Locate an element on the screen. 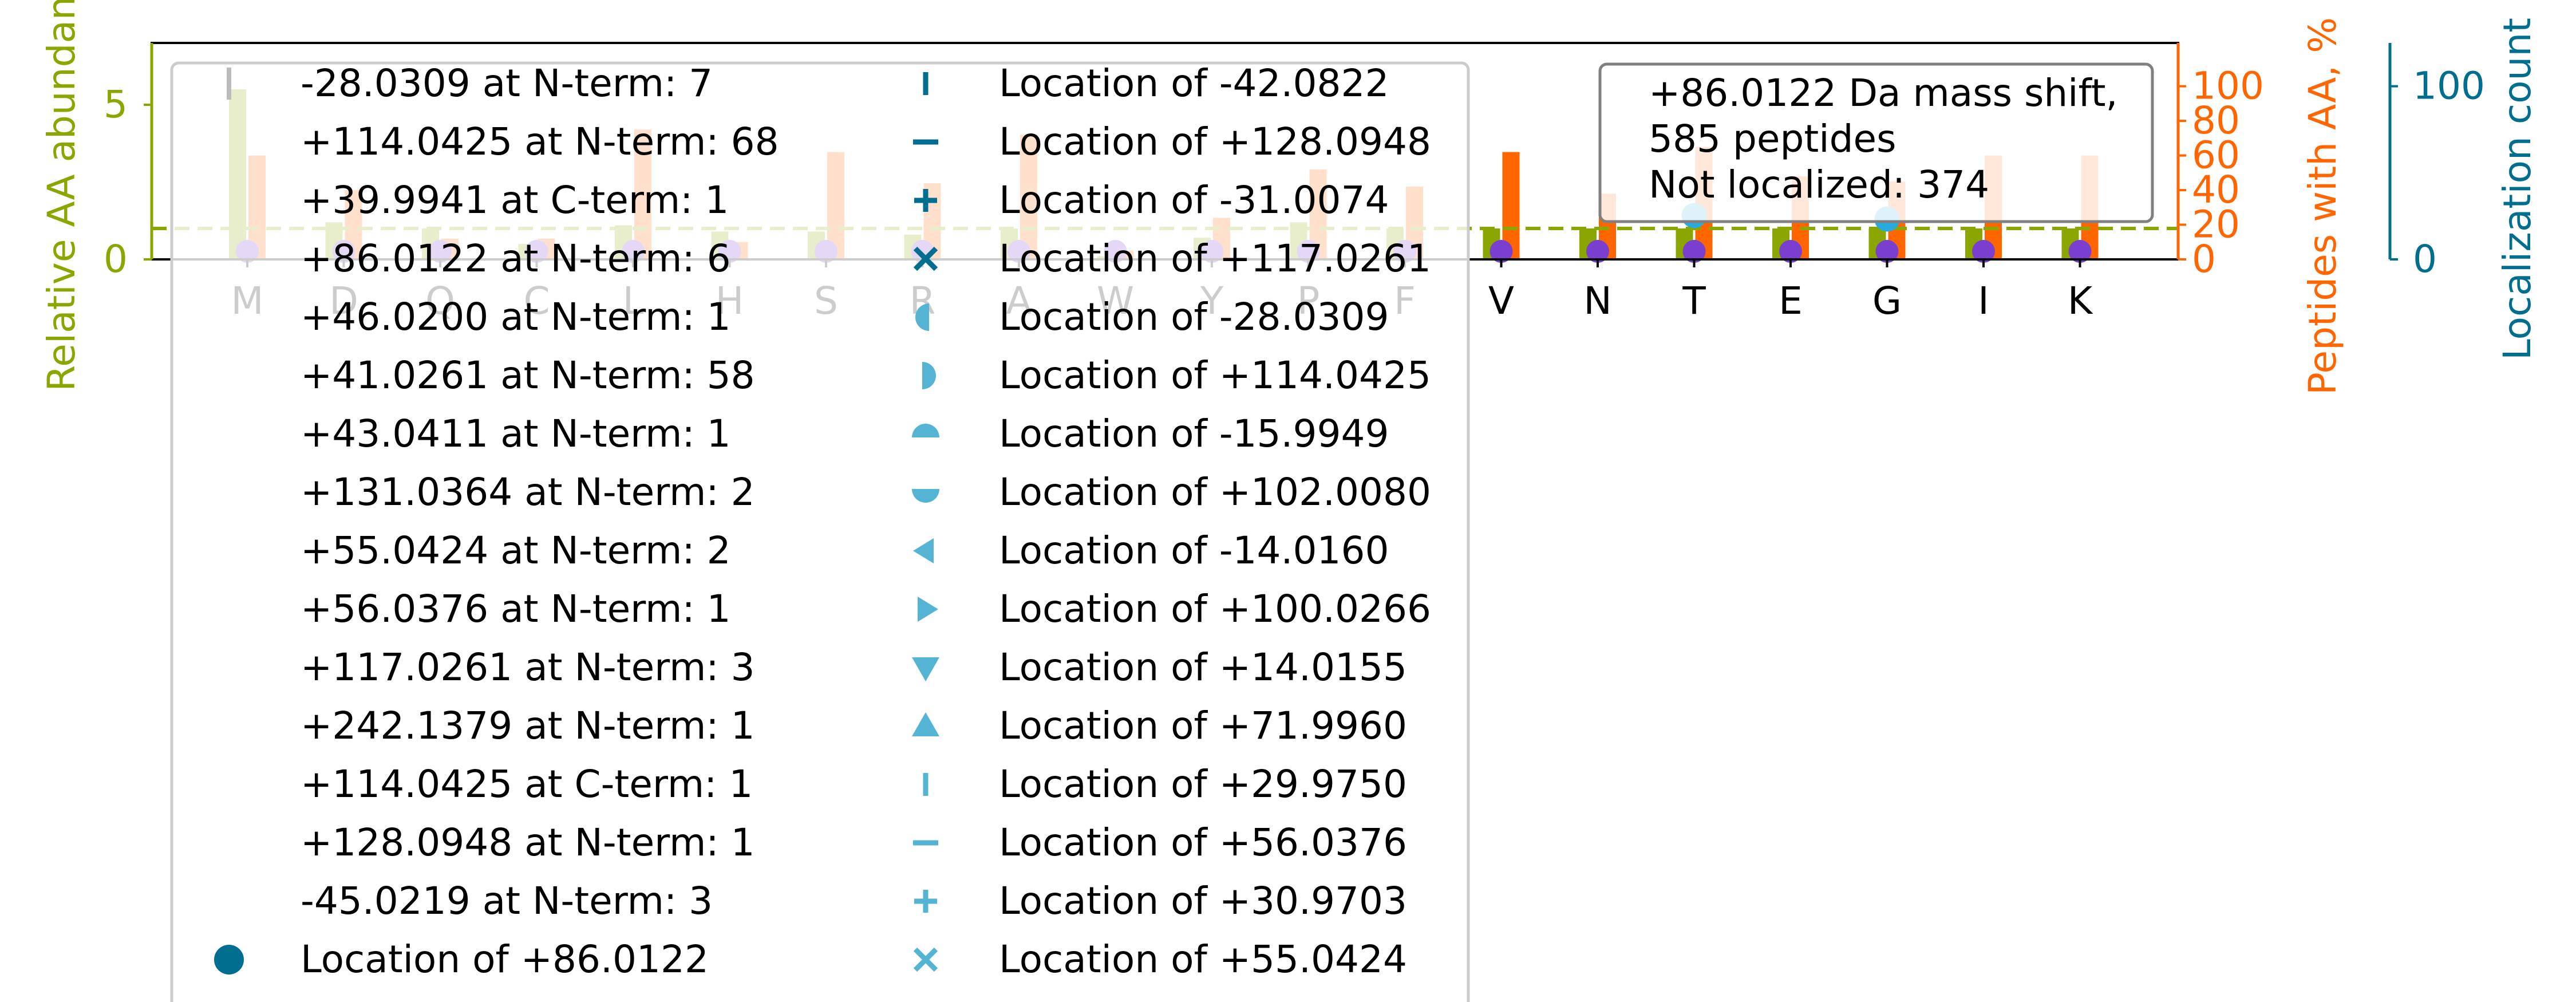 The height and width of the screenshot is (1002, 2576). legend-label-c1-3: +86.0122 at N-term: 6 is located at coordinates (516, 259).